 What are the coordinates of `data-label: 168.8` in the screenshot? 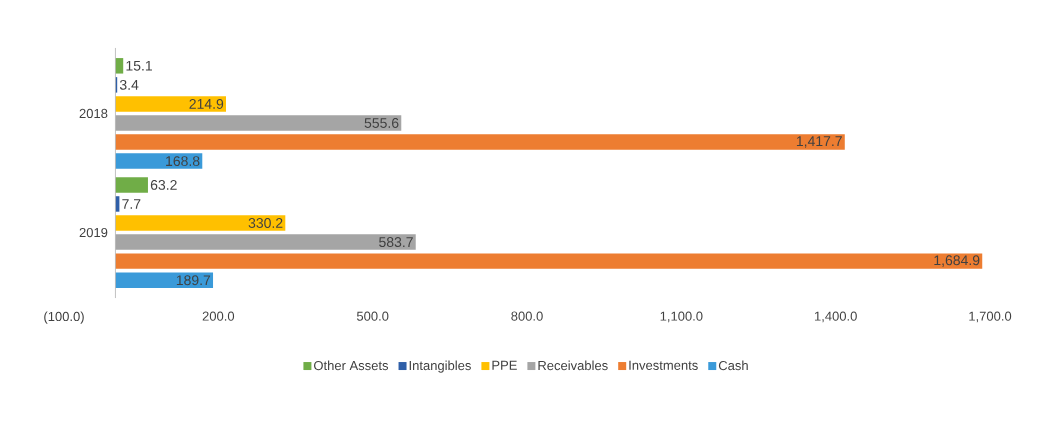 It's located at (183, 161).